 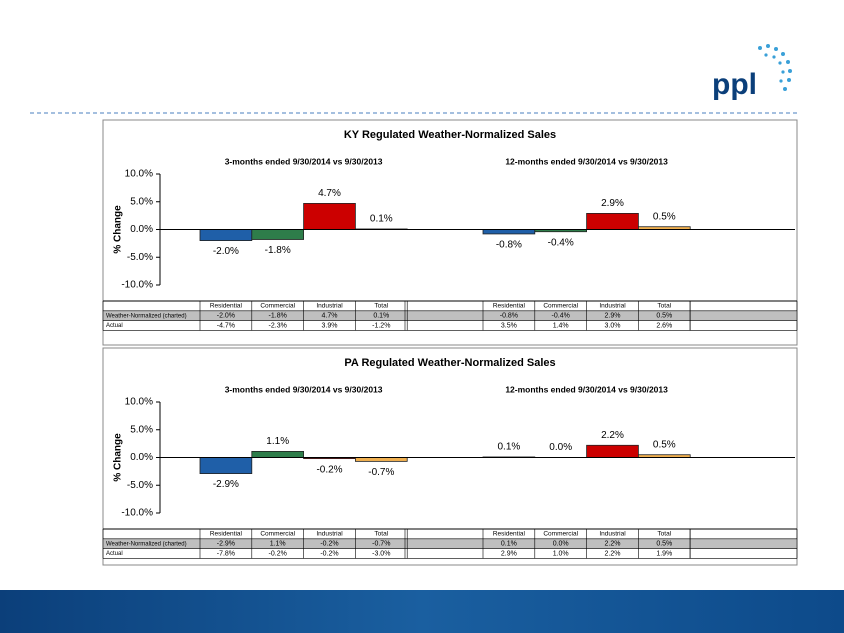 What do you see at coordinates (381, 544) in the screenshot?
I see `table-cell: -0.7%` at bounding box center [381, 544].